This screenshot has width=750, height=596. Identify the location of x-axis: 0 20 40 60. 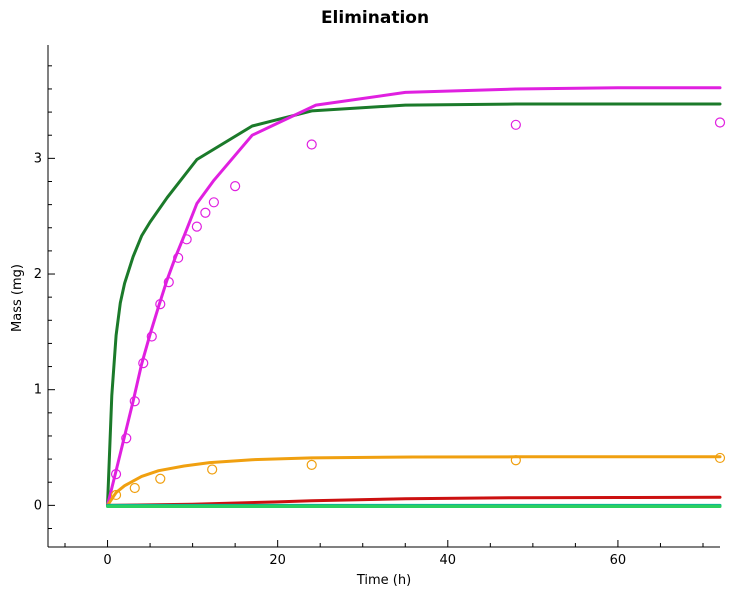
(384, 554).